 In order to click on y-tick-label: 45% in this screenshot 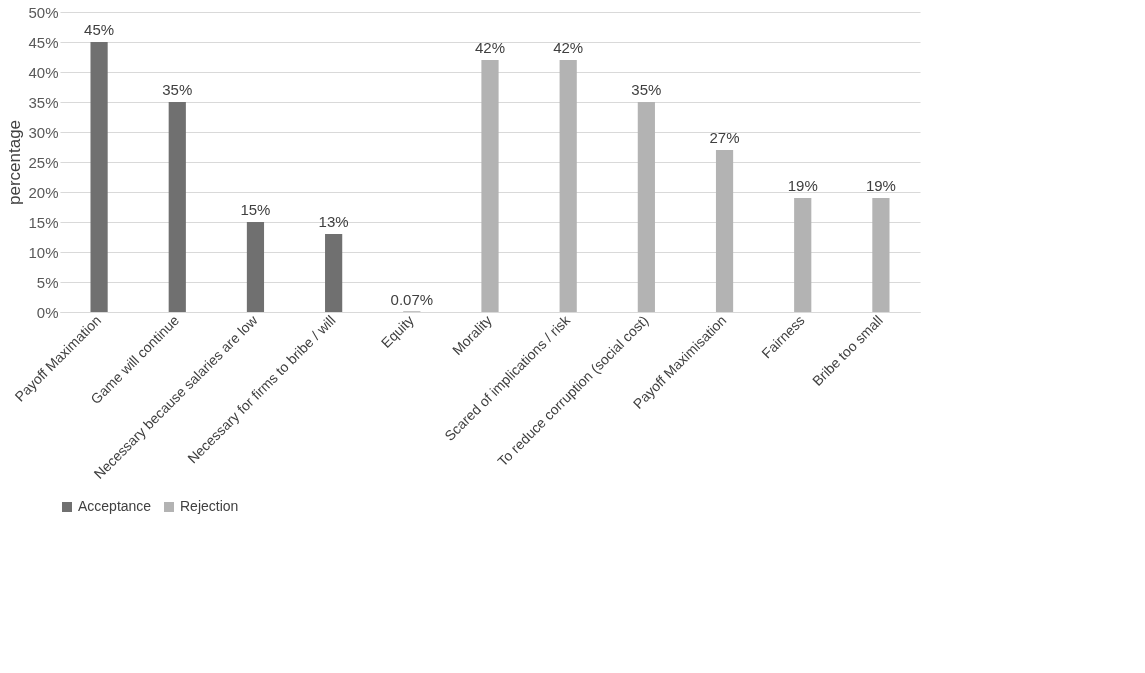, I will do `click(43, 42)`.